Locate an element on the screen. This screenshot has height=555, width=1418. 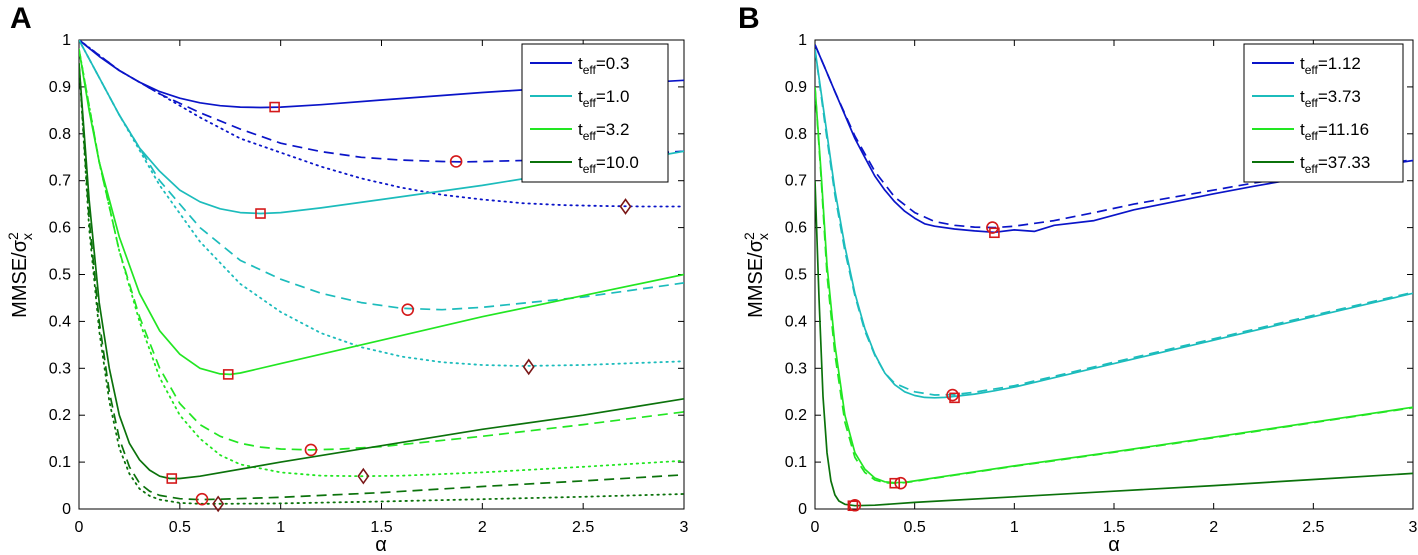
y-axis-title-a-sub: x is located at coordinates (27, 236).